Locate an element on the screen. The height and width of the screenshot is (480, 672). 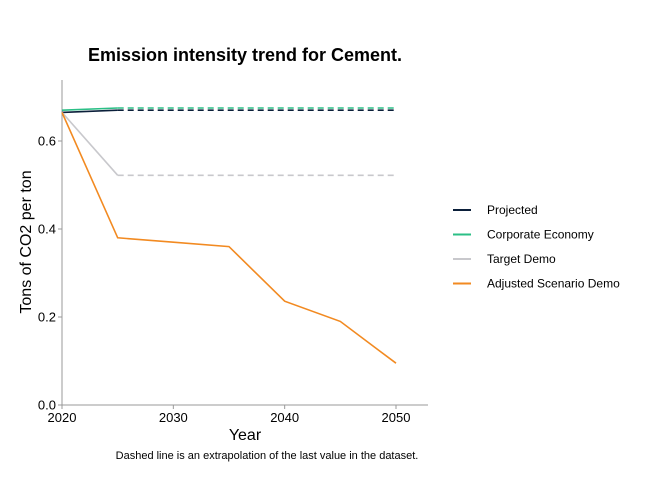
x-axis-label: Year is located at coordinates (245, 435).